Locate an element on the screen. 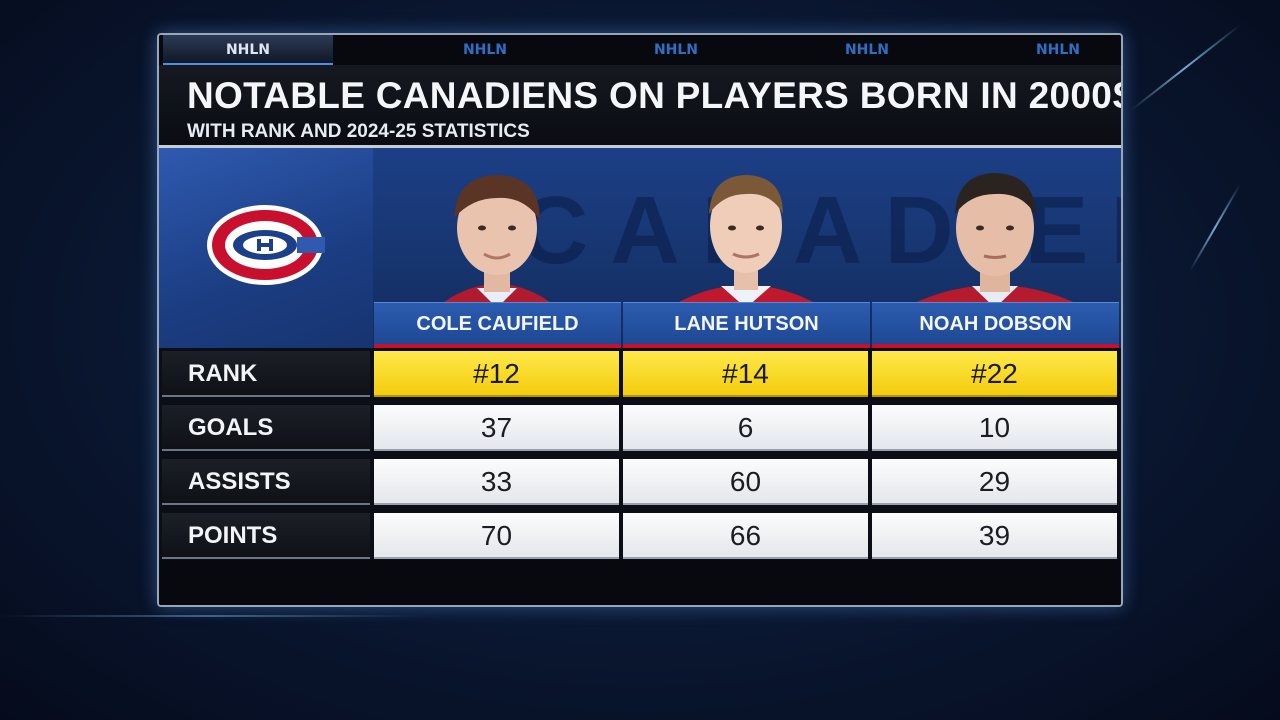 The height and width of the screenshot is (720, 1280). panel-footer-strip is located at coordinates (640, 582).